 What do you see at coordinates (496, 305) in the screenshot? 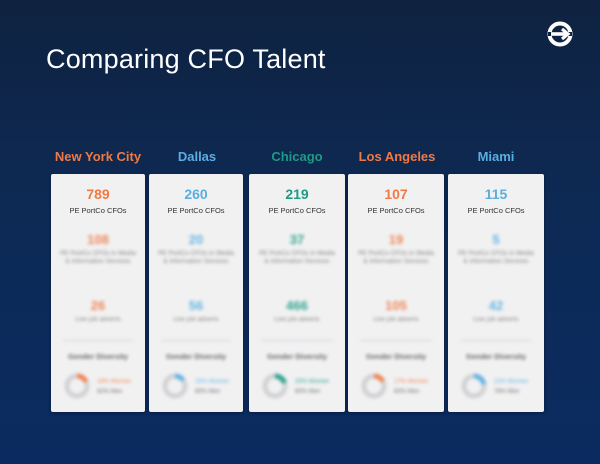
I see `job-advert-count: 42` at bounding box center [496, 305].